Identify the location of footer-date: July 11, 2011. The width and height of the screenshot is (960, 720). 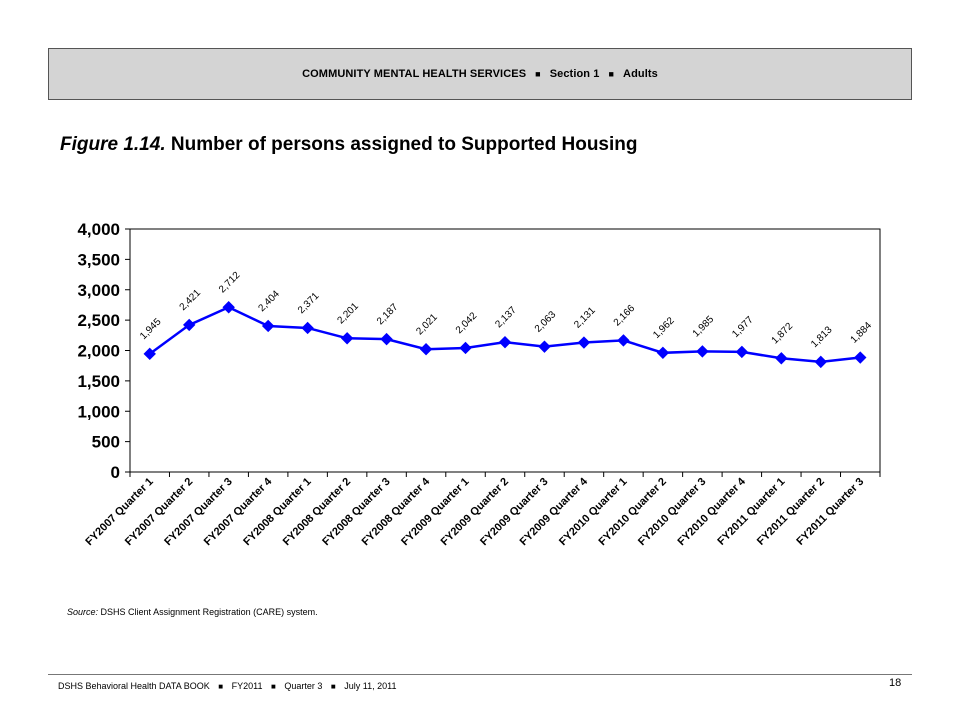
(370, 686).